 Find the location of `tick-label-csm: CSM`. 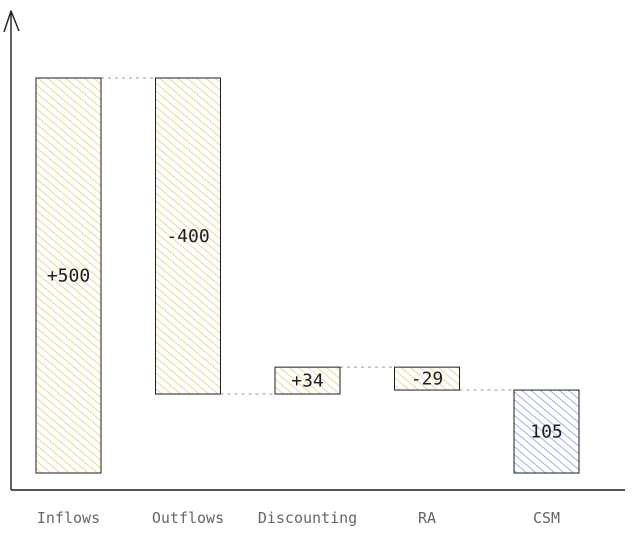

tick-label-csm: CSM is located at coordinates (546, 518).